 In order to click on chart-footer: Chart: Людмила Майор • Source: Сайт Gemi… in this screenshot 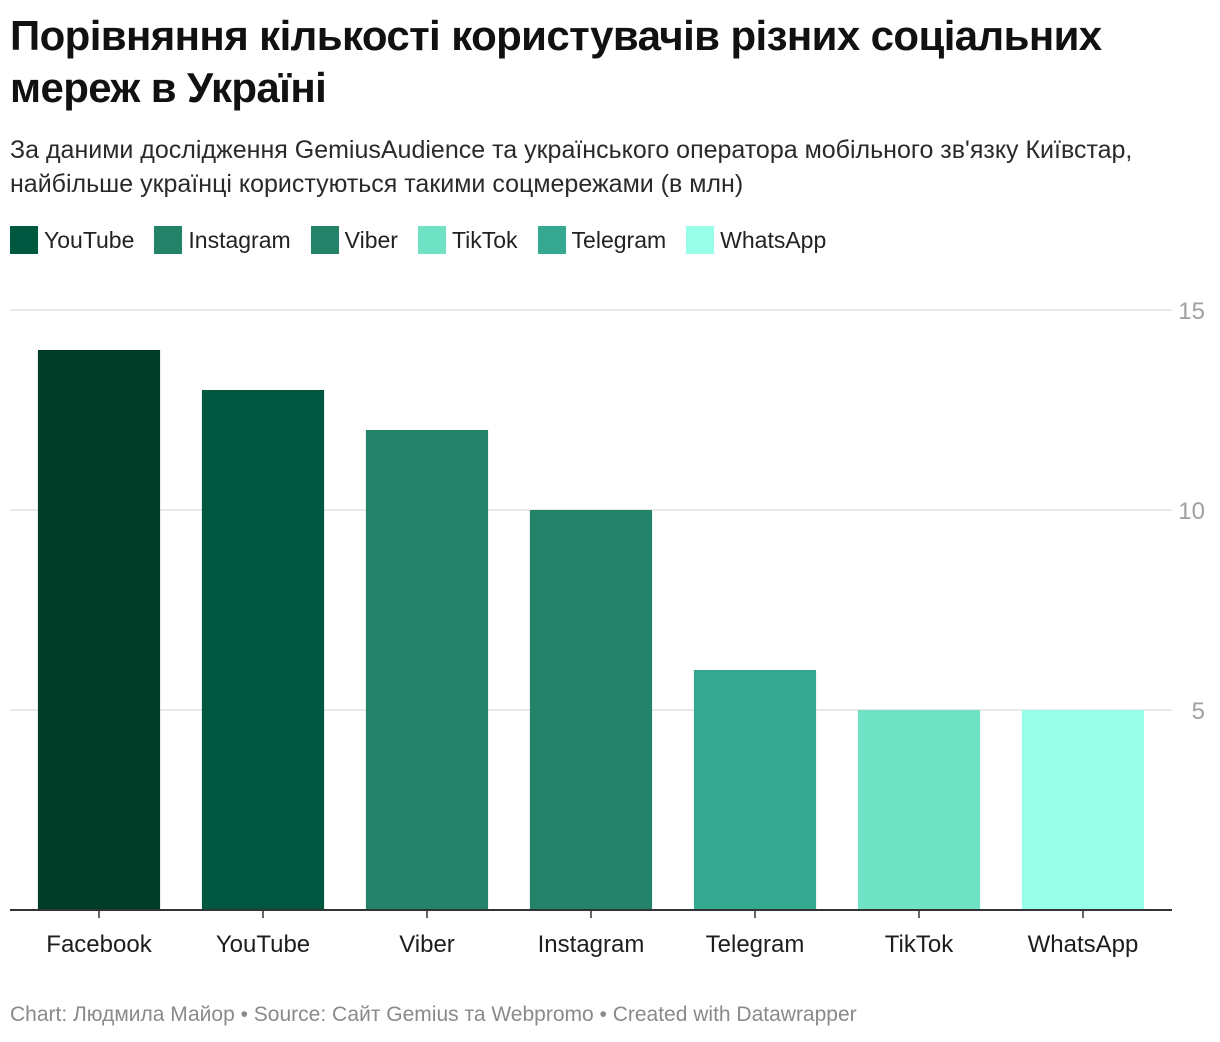, I will do `click(433, 1014)`.